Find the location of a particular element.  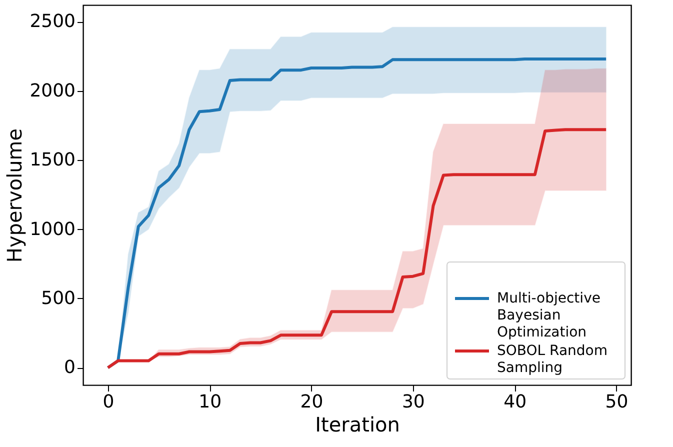

y-tick-label: 0 is located at coordinates (70, 367).